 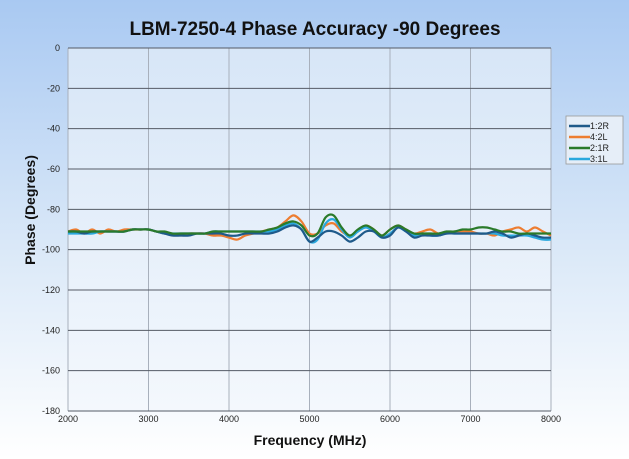 I want to click on y-tick-label: 0, so click(x=57, y=48).